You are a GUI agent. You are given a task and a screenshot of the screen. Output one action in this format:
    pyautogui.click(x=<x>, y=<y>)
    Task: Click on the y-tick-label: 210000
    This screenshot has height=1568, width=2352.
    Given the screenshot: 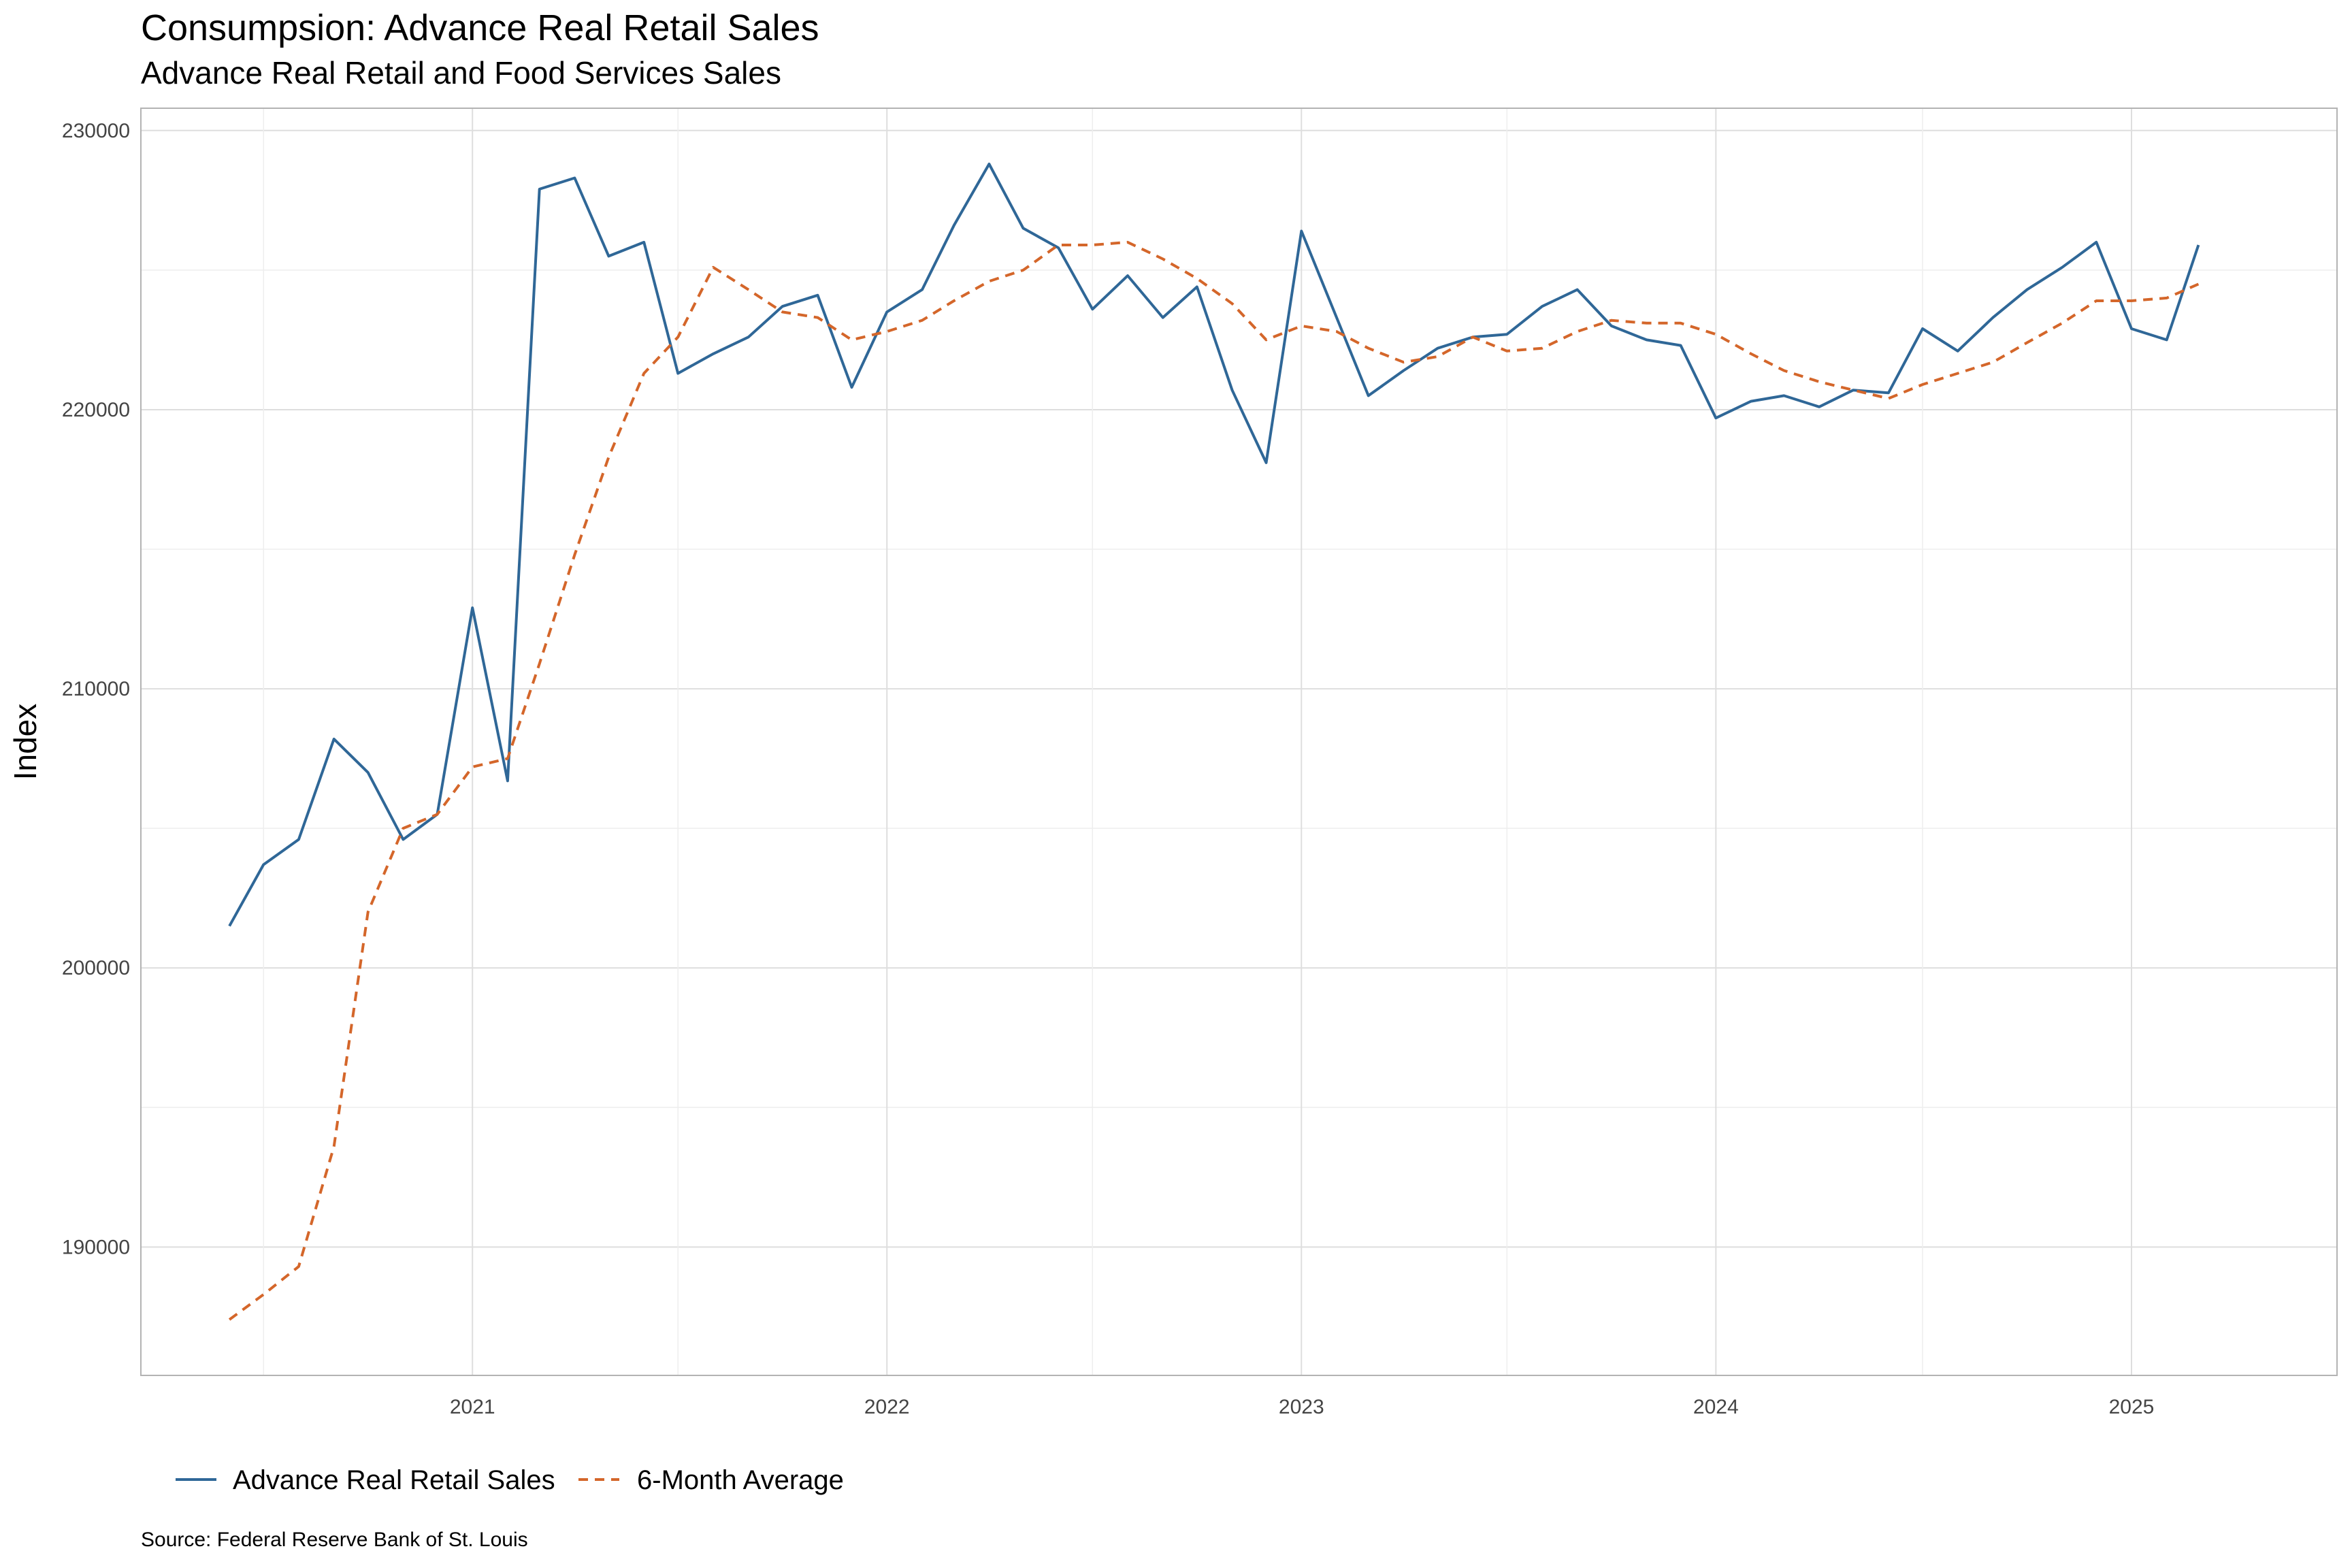 What is the action you would take?
    pyautogui.click(x=96, y=689)
    